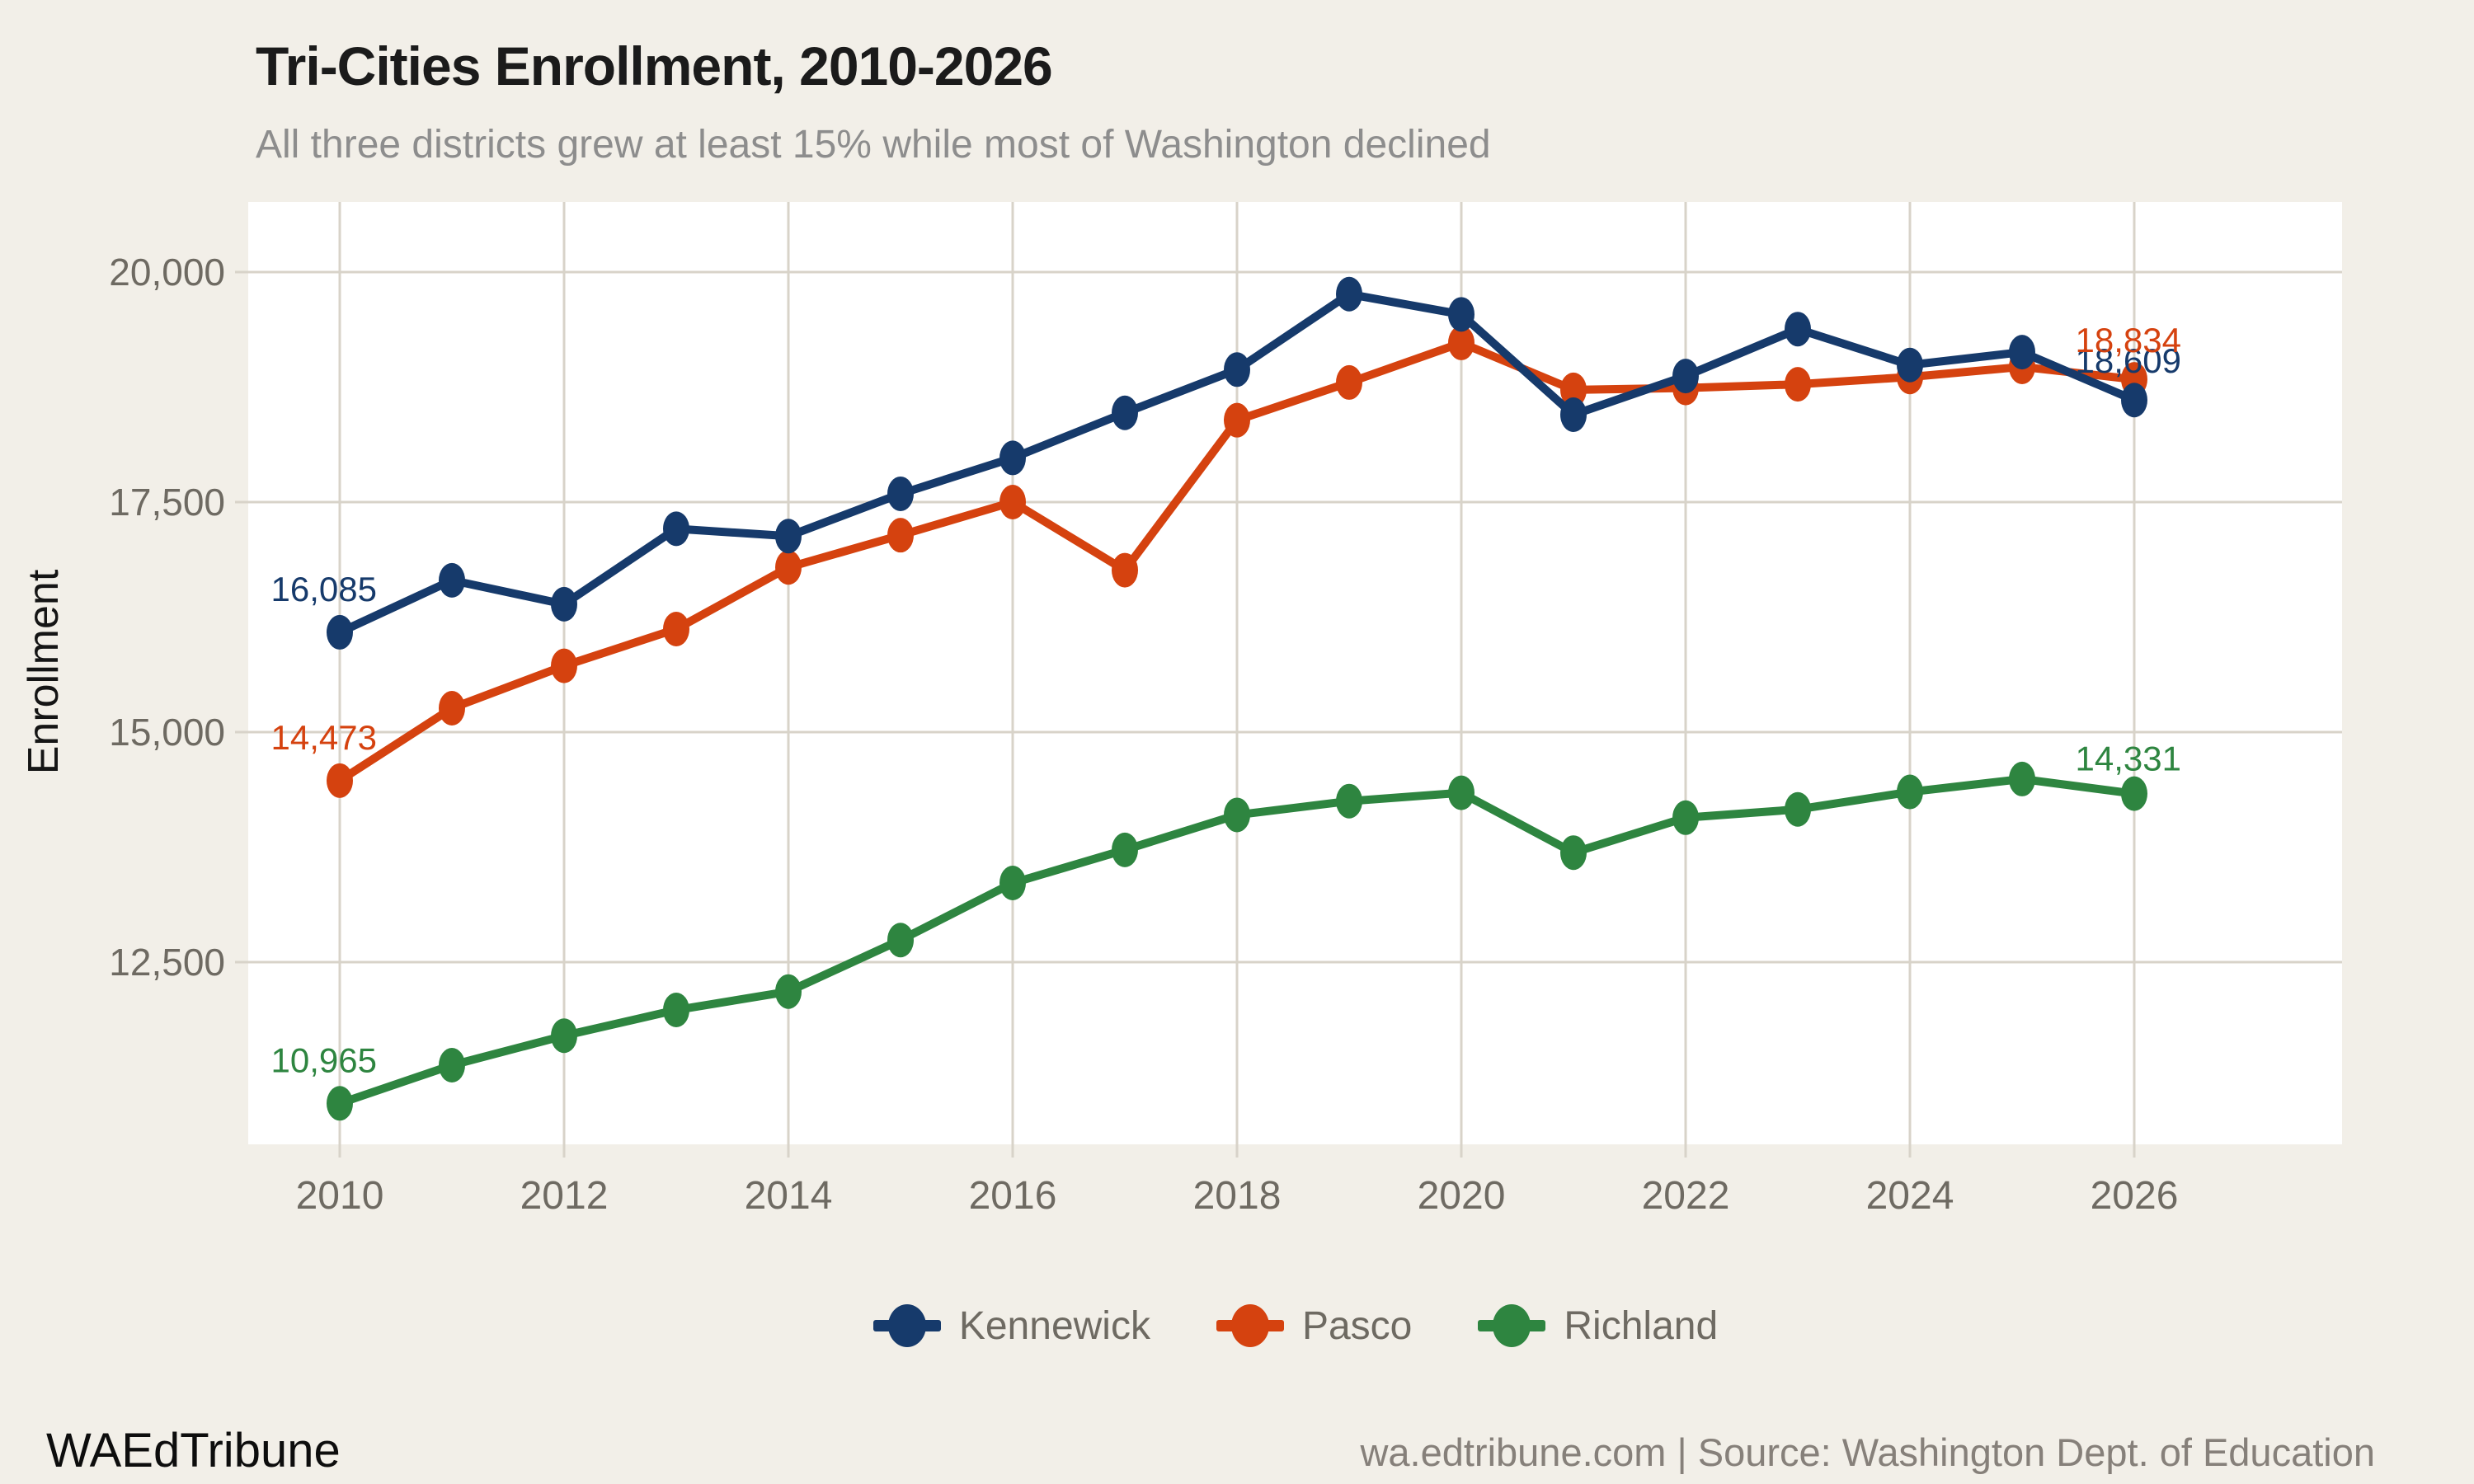  Describe the element at coordinates (324, 589) in the screenshot. I see `kennewick-value-label: 16,085` at that location.